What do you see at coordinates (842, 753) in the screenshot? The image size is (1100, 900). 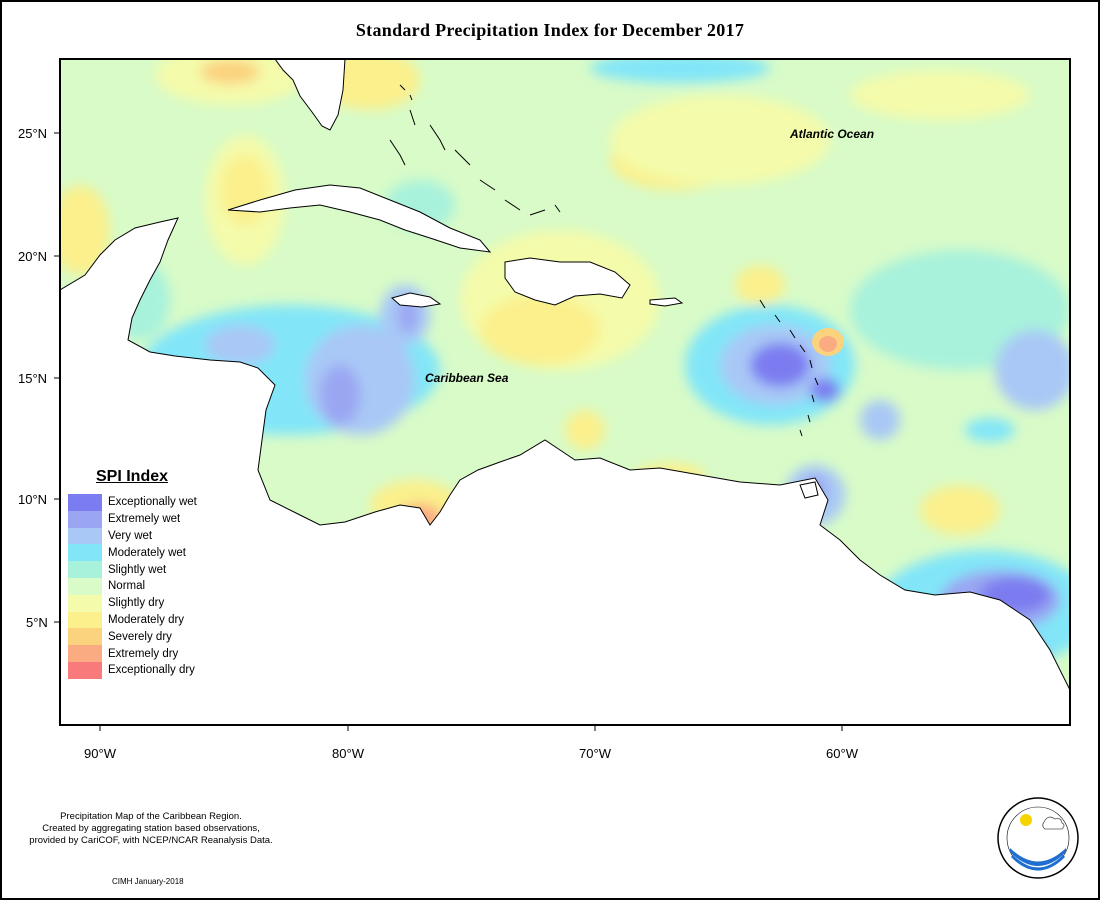 I see `lon-label-60w: 60°W` at bounding box center [842, 753].